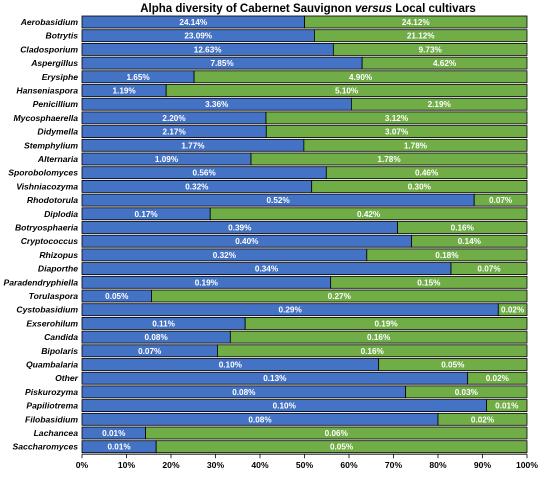 This screenshot has width=550, height=486. I want to click on data-label-series-1: 0.39%, so click(240, 228).